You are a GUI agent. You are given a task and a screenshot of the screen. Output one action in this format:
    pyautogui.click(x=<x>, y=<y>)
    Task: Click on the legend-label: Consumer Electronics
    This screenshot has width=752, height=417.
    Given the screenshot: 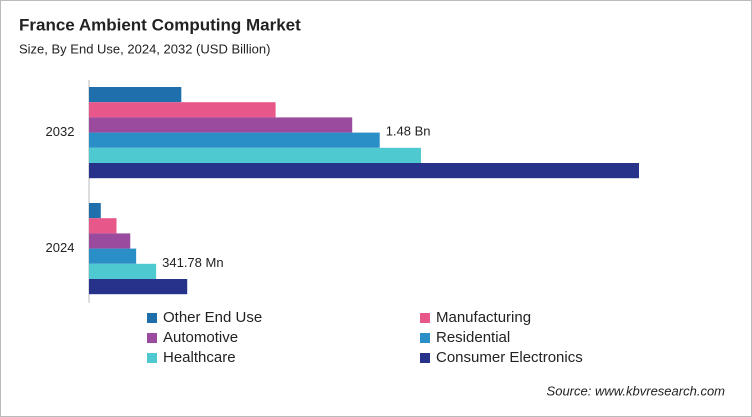 What is the action you would take?
    pyautogui.click(x=509, y=357)
    